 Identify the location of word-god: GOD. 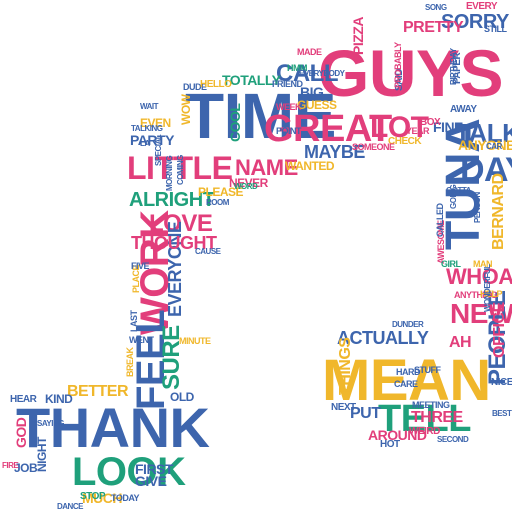
(21, 432).